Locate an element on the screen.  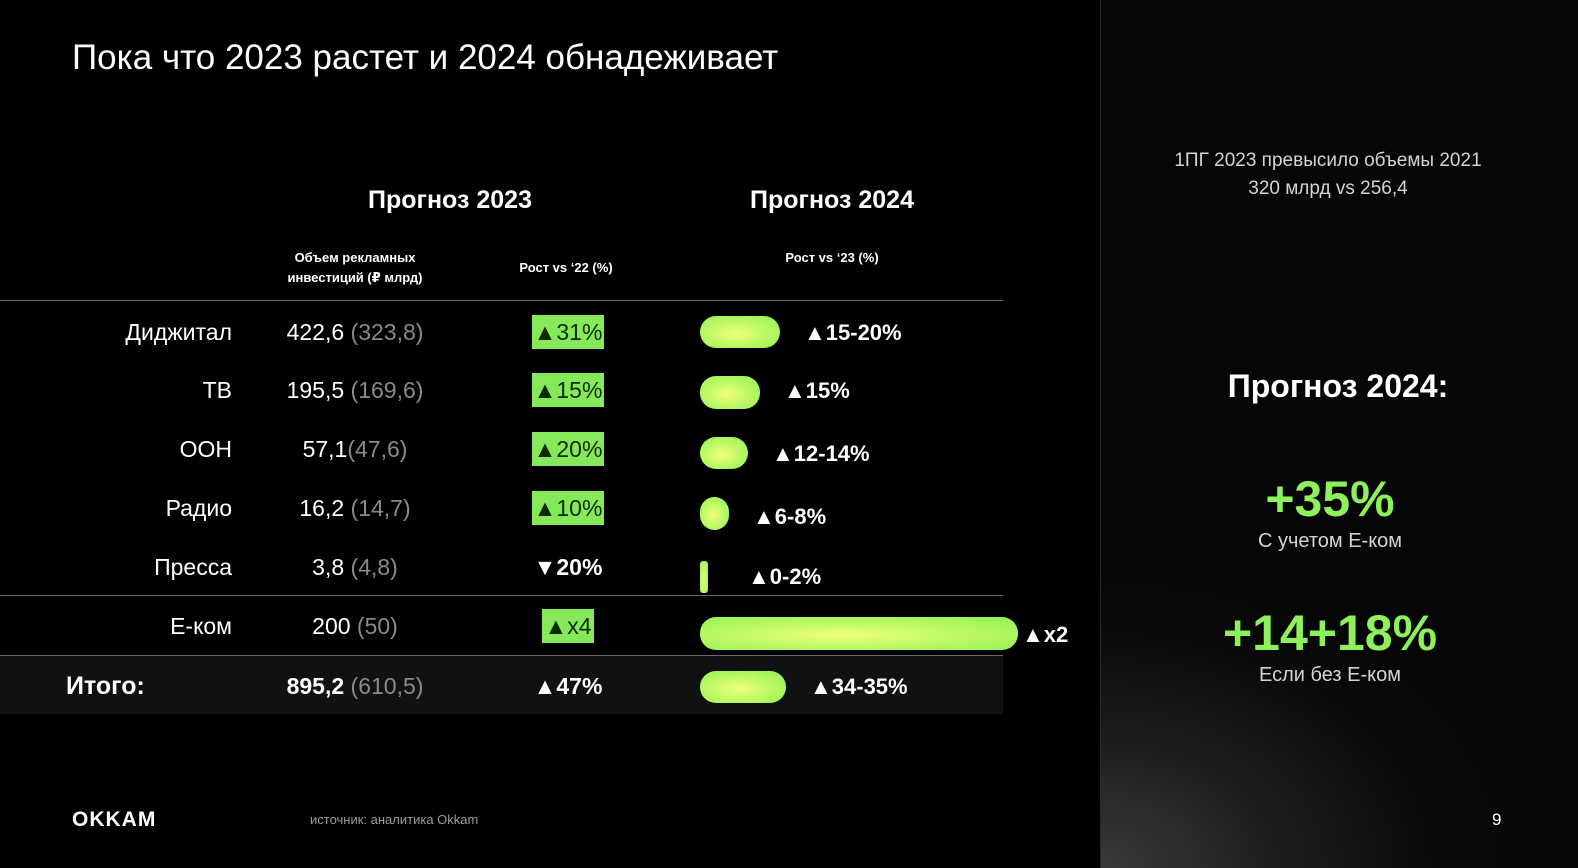
volume-2023: 200 is located at coordinates (331, 626).